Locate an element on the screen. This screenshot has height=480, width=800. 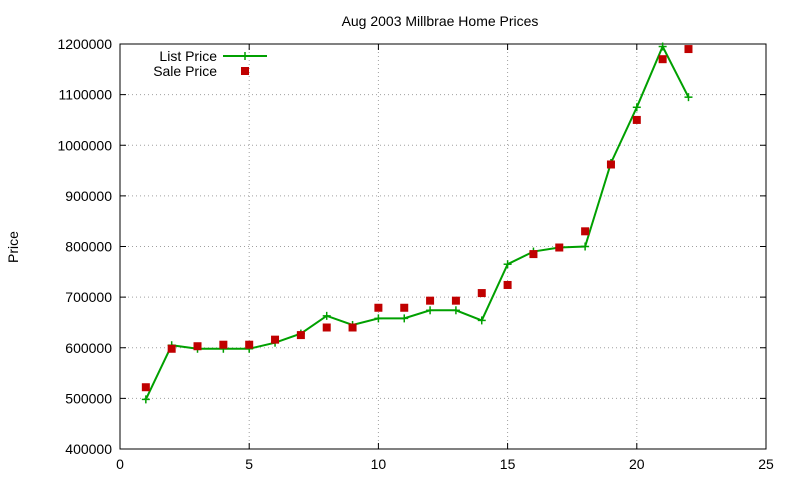
x-tick-label: 25 is located at coordinates (766, 464).